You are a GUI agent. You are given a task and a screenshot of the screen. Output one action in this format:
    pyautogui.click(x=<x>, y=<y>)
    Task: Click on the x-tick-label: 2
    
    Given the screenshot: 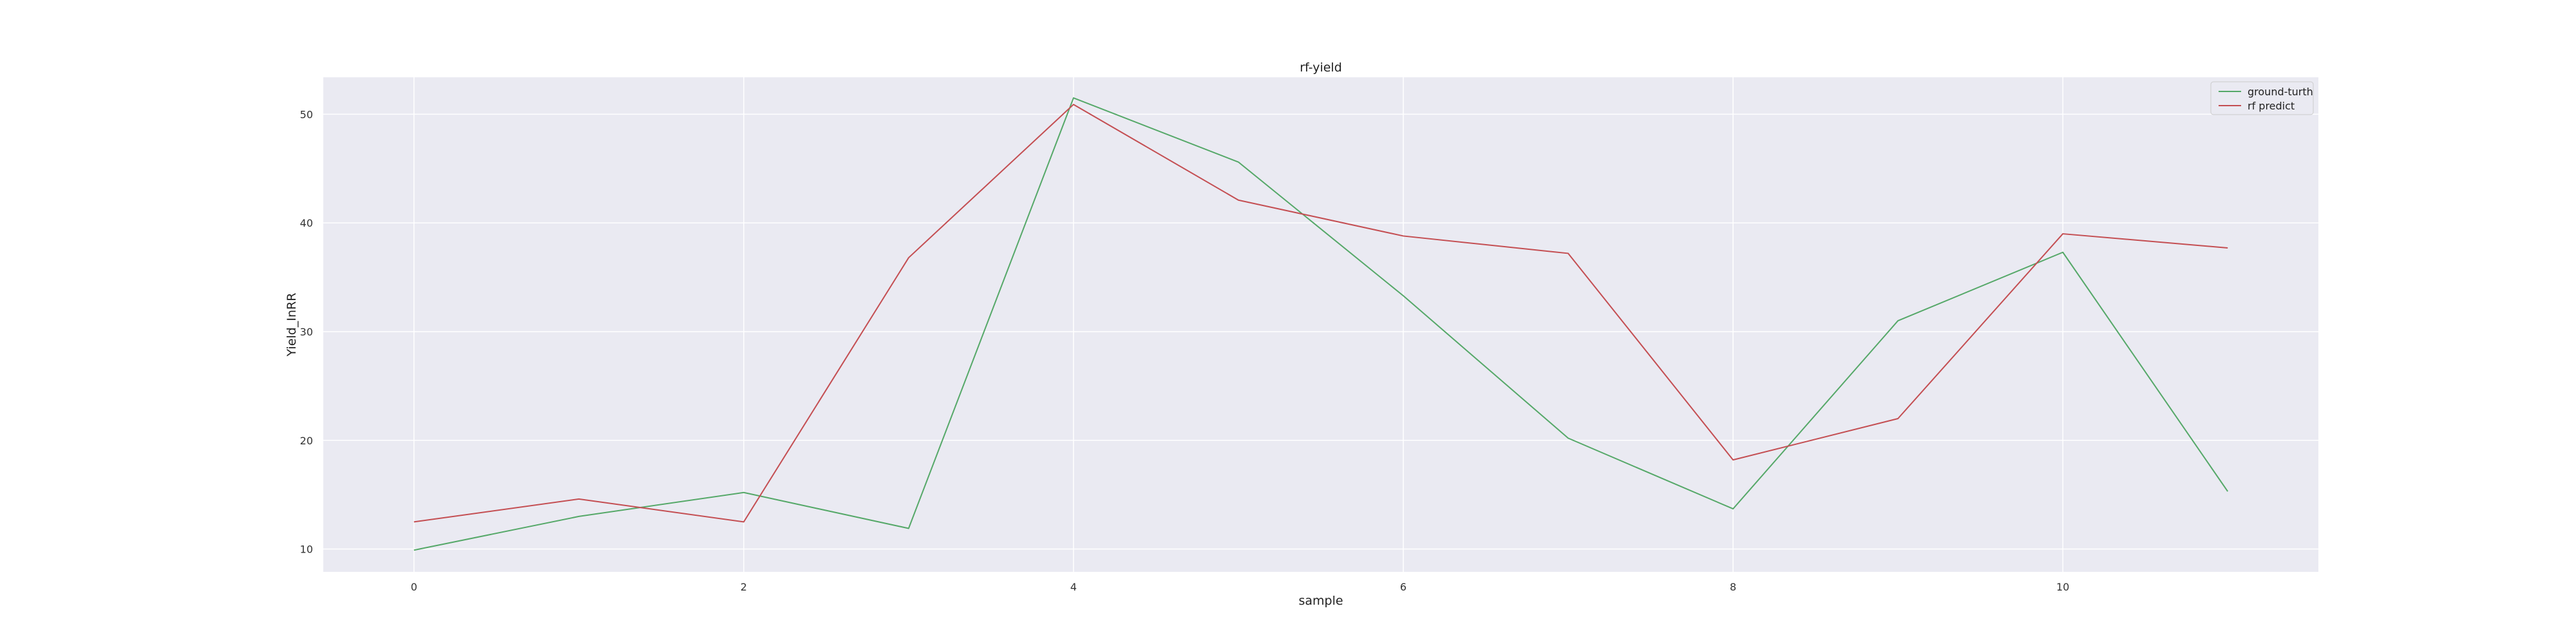 What is the action you would take?
    pyautogui.click(x=744, y=587)
    